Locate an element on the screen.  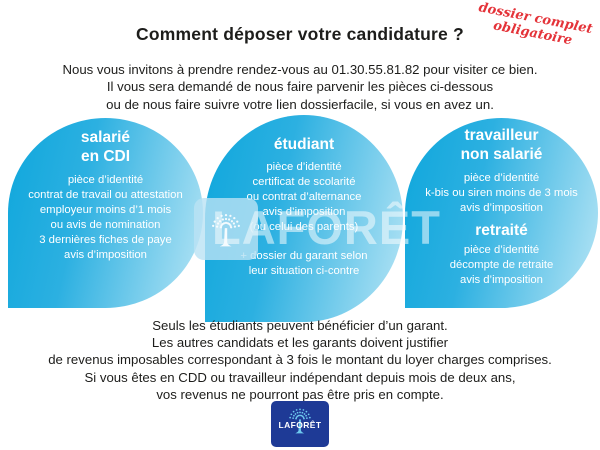
card-item: contrat de travail ou attestation is located at coordinates (105, 195).